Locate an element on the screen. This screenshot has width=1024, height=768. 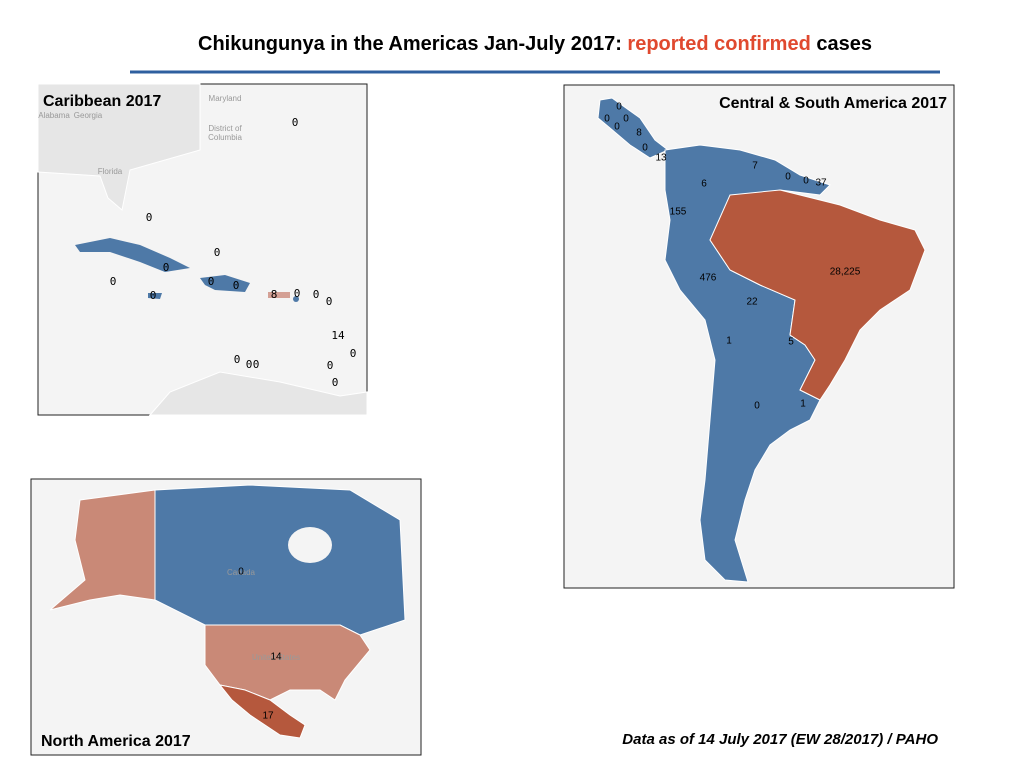
case-count: 22 is located at coordinates (752, 302).